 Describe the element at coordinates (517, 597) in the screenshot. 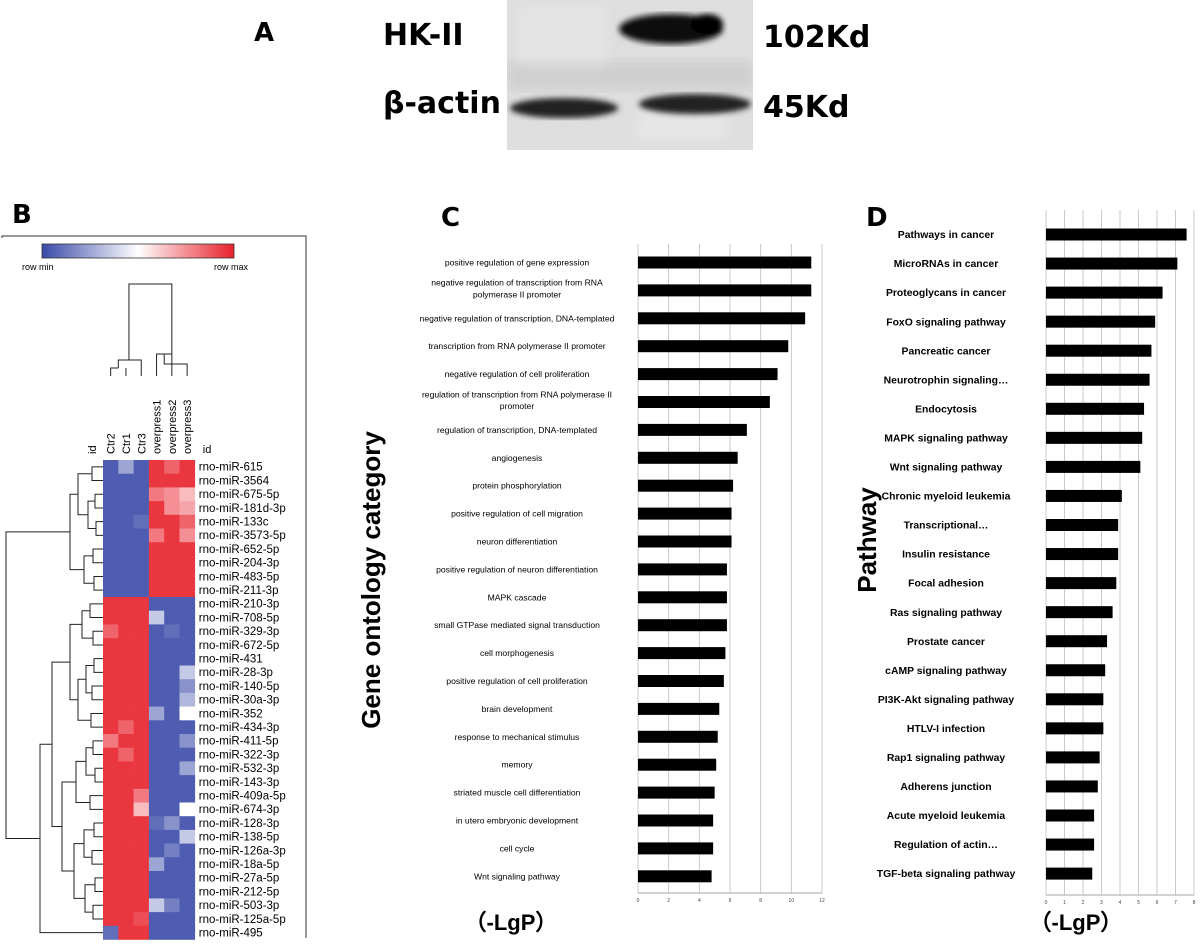

I see `category-label: MAPK cascade` at that location.